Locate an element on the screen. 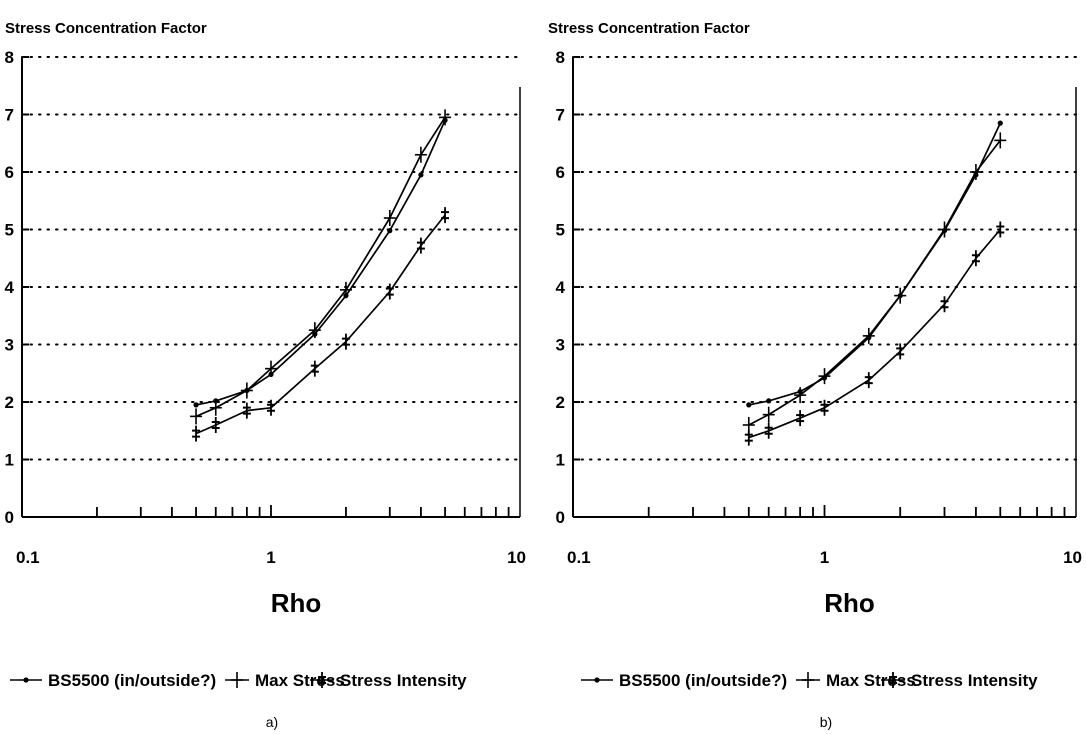  panel-label: b) is located at coordinates (826, 722).